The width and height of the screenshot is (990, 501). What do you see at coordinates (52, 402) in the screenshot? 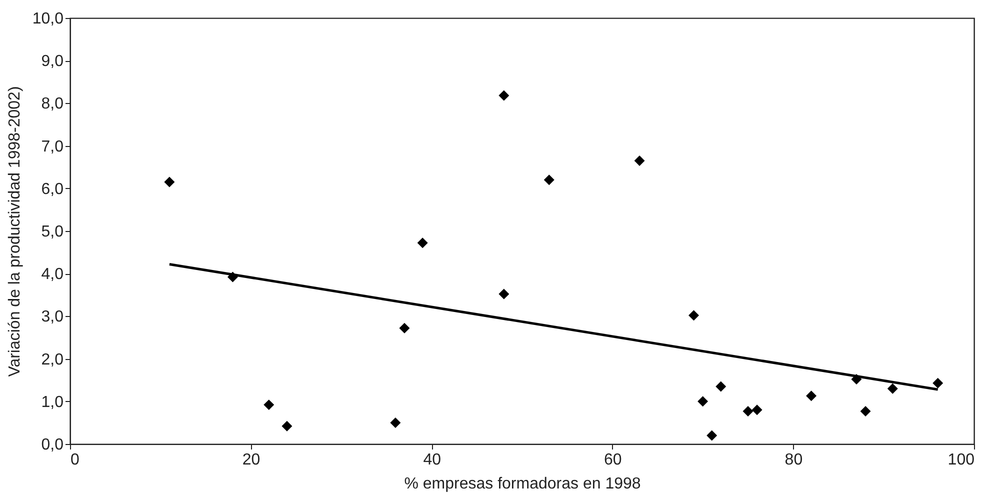
I see `y-tick-label: 1,0` at bounding box center [52, 402].